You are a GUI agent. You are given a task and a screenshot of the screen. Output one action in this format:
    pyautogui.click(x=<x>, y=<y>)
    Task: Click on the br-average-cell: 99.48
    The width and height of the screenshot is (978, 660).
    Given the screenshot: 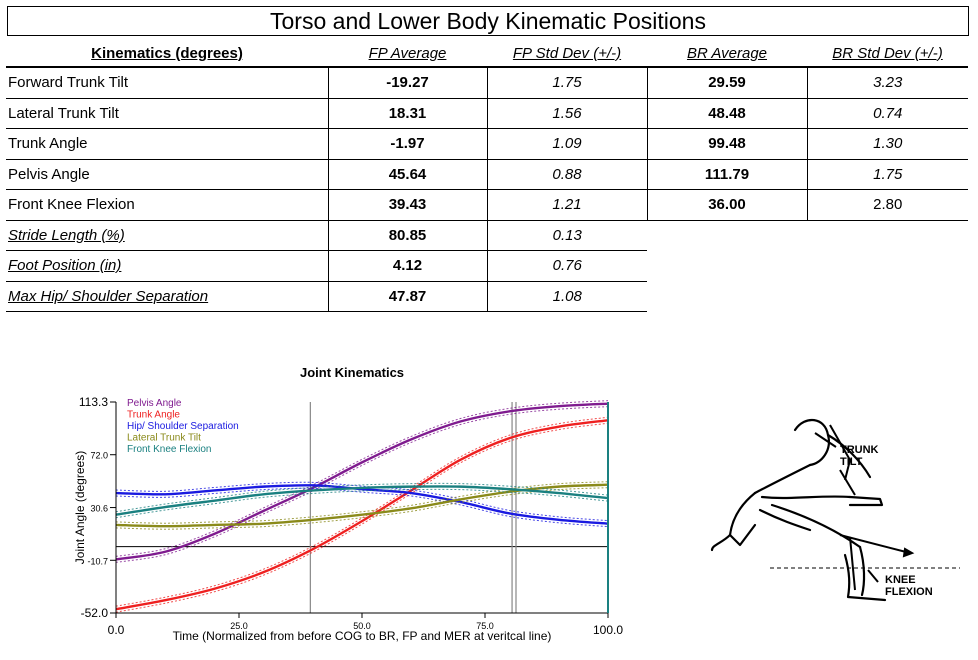 What is the action you would take?
    pyautogui.click(x=726, y=144)
    